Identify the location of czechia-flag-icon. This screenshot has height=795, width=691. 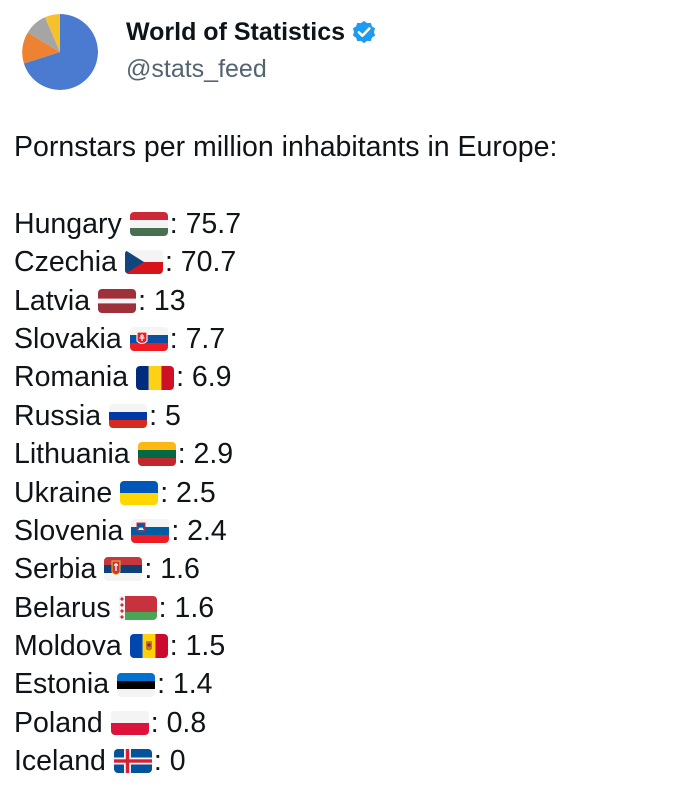
(143, 262).